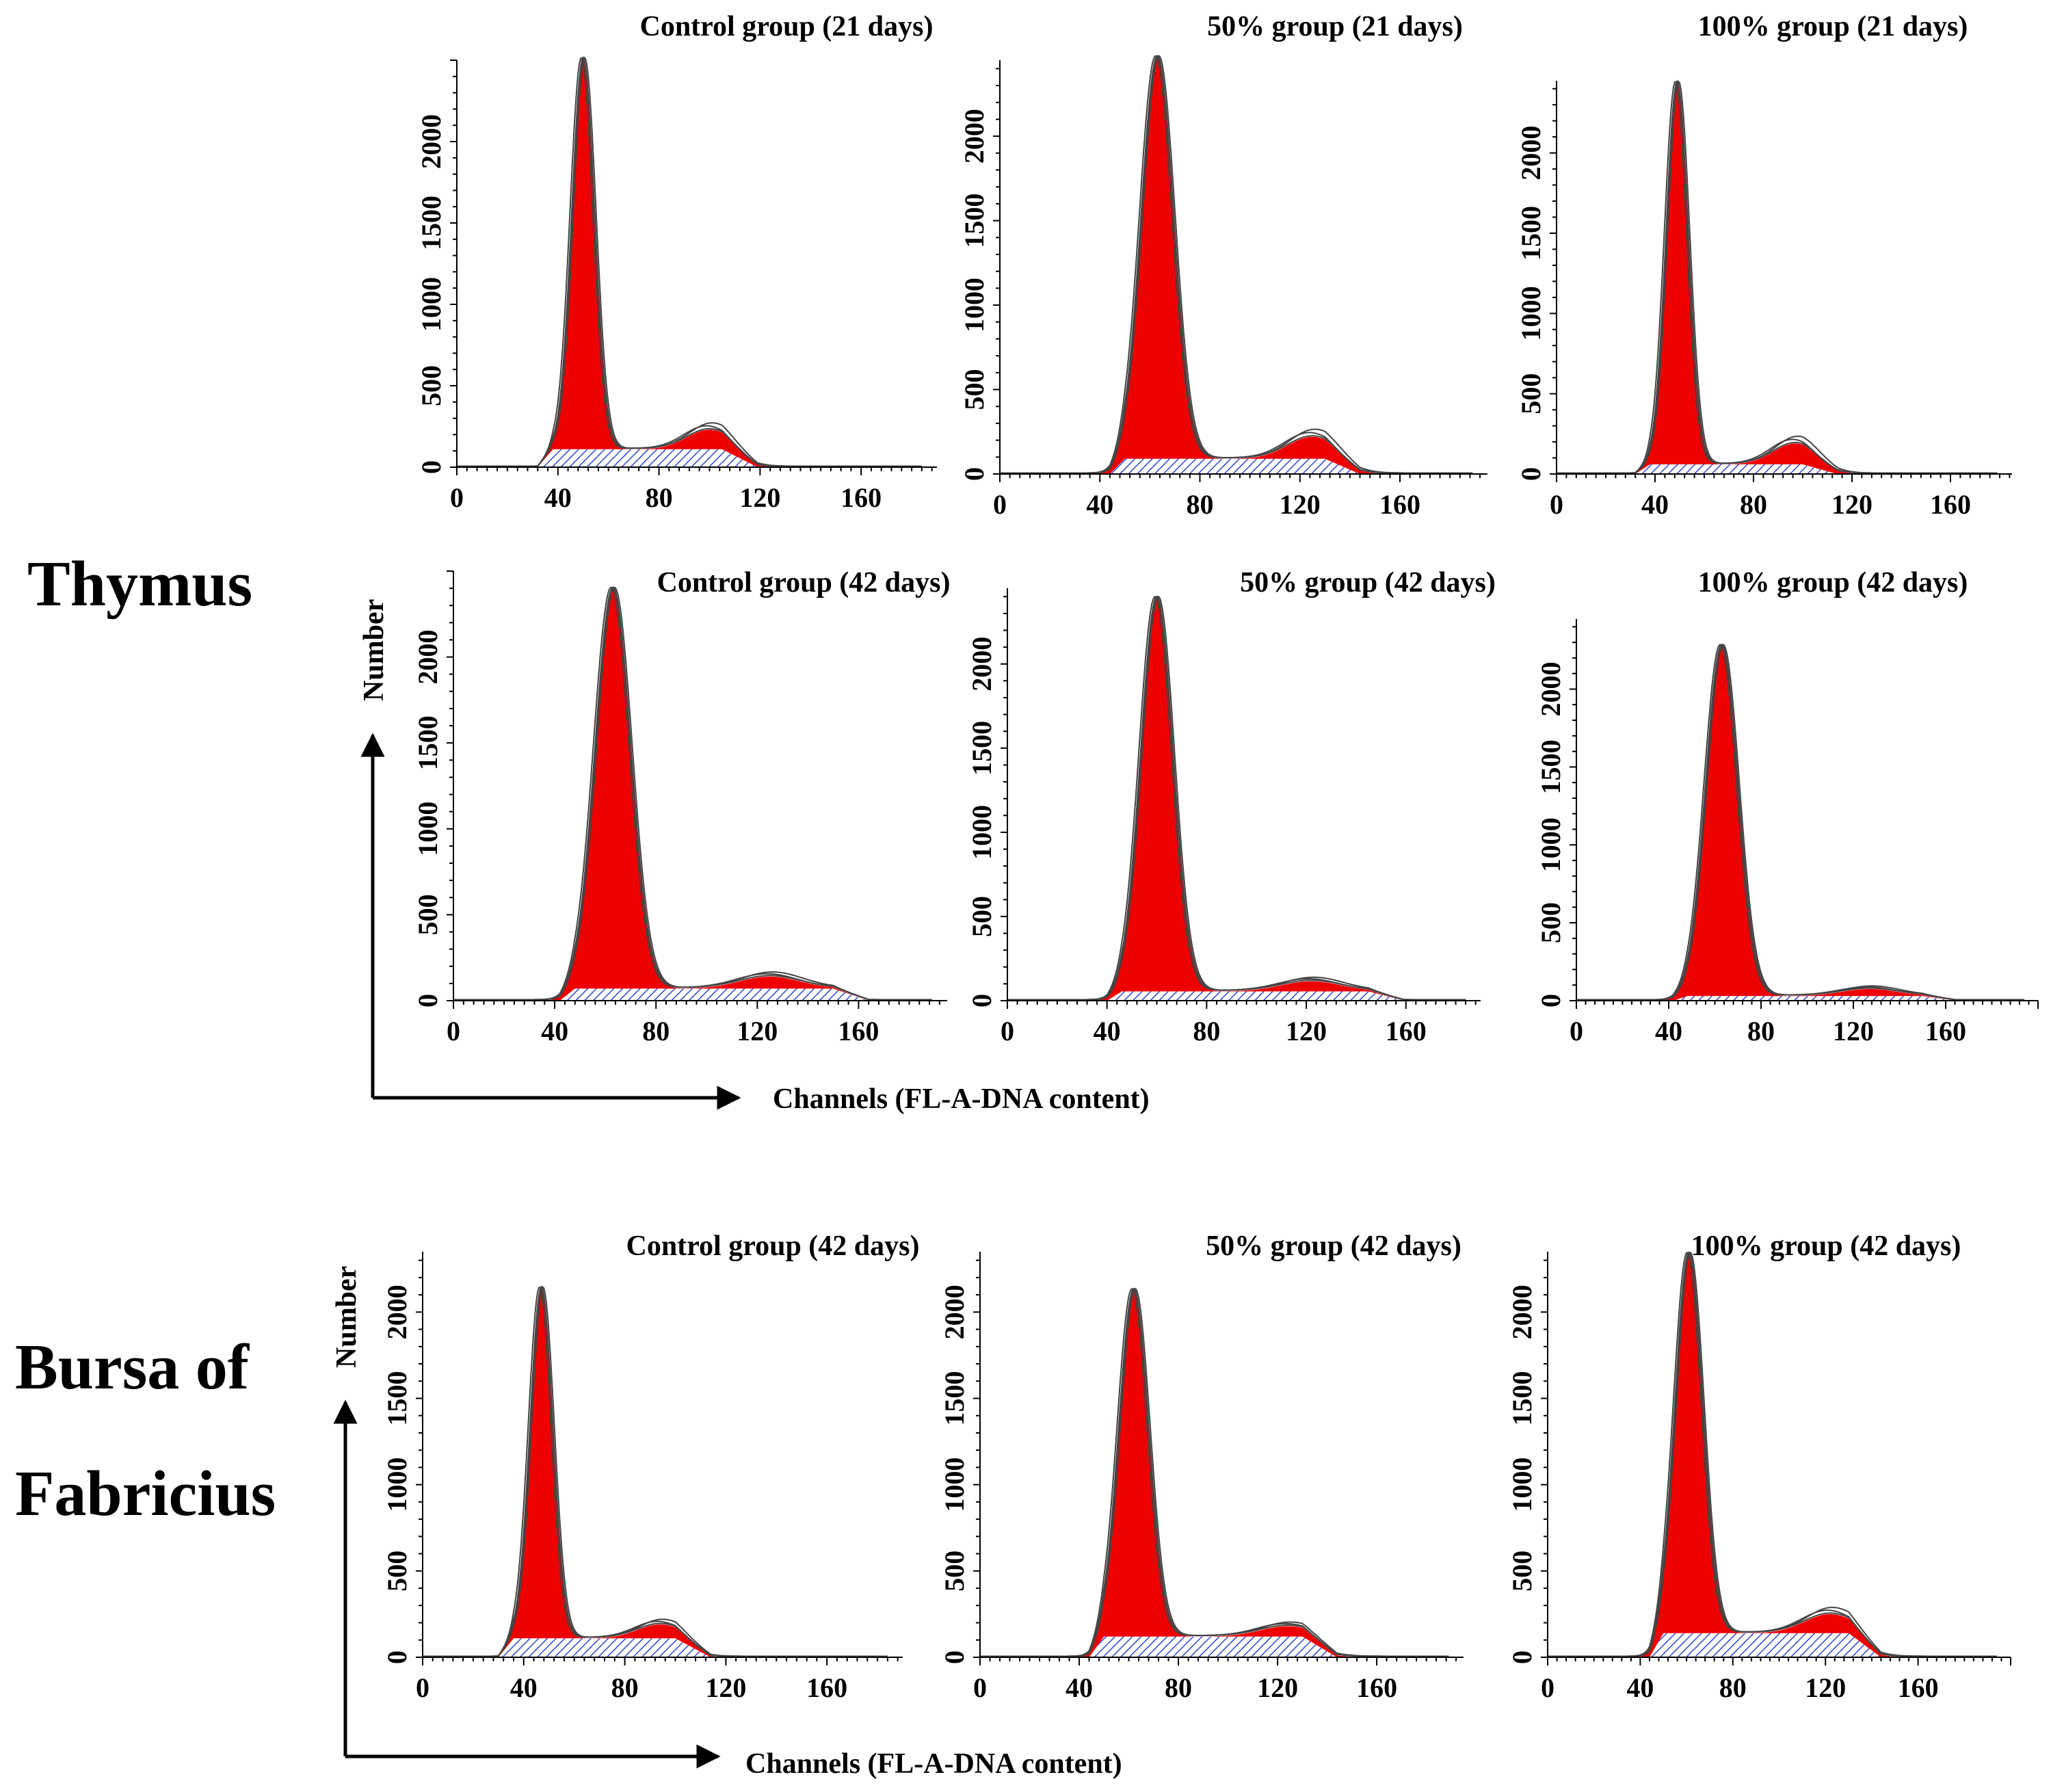  What do you see at coordinates (139, 584) in the screenshot?
I see `section-label-thymus: Thymus` at bounding box center [139, 584].